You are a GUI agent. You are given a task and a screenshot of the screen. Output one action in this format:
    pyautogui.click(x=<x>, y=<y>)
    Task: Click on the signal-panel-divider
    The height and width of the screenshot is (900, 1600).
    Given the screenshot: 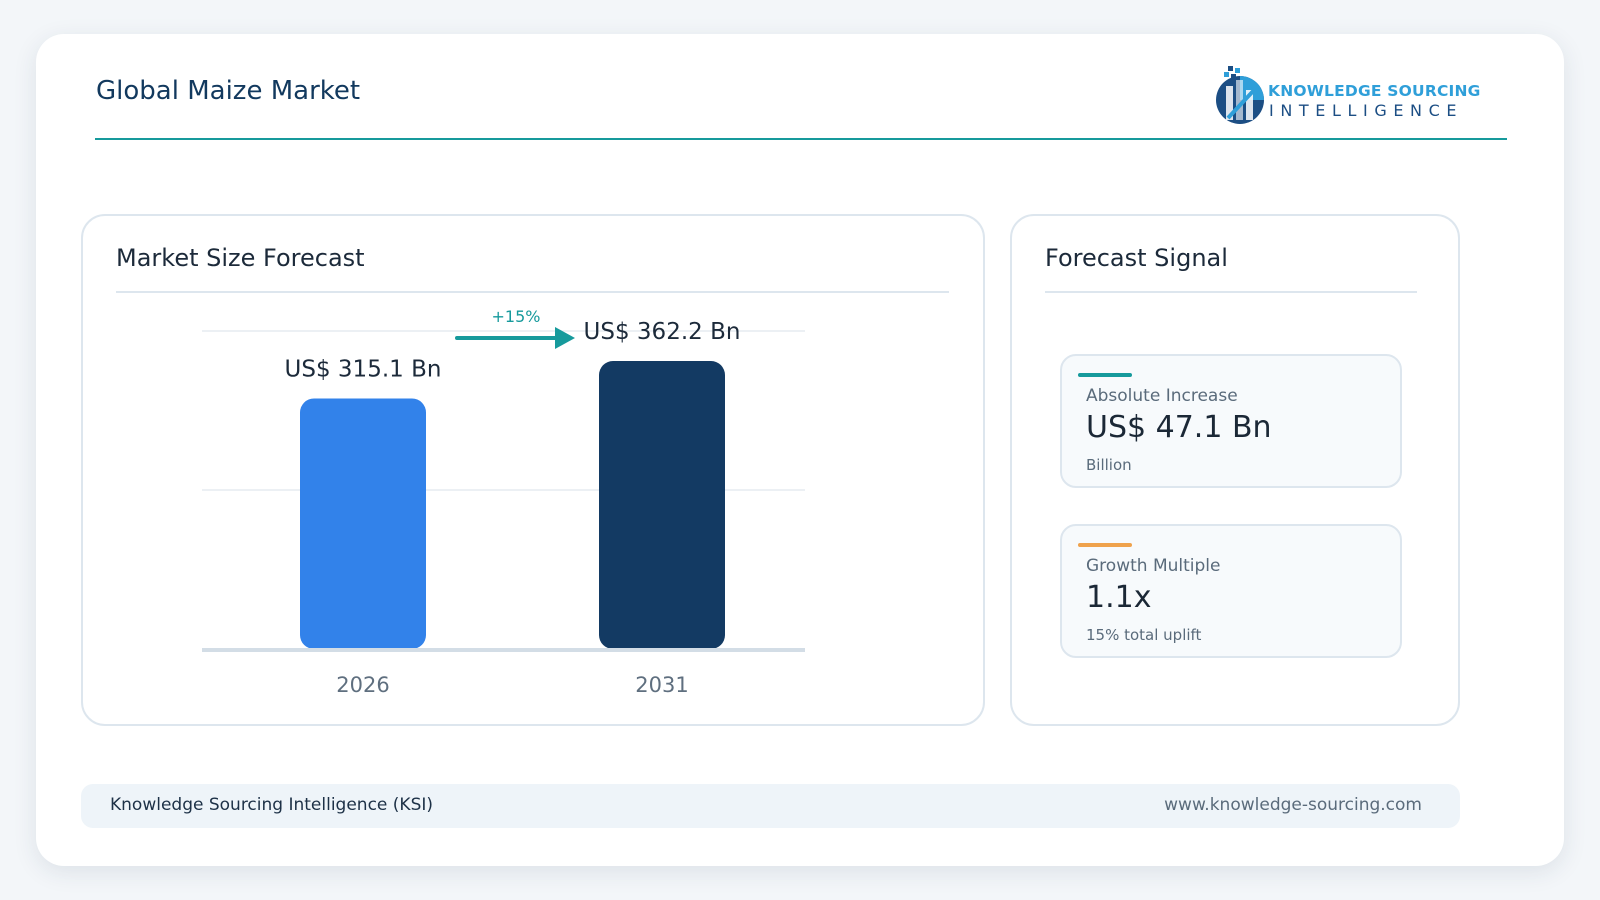 What is the action you would take?
    pyautogui.click(x=1231, y=292)
    